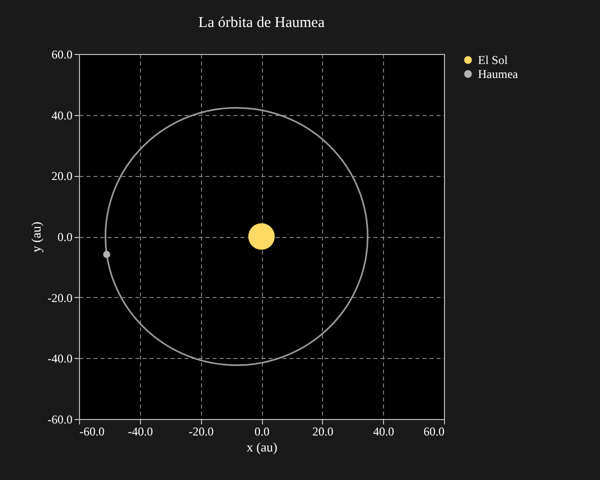  Describe the element at coordinates (262, 431) in the screenshot. I see `x-tick-label: 0.0` at that location.